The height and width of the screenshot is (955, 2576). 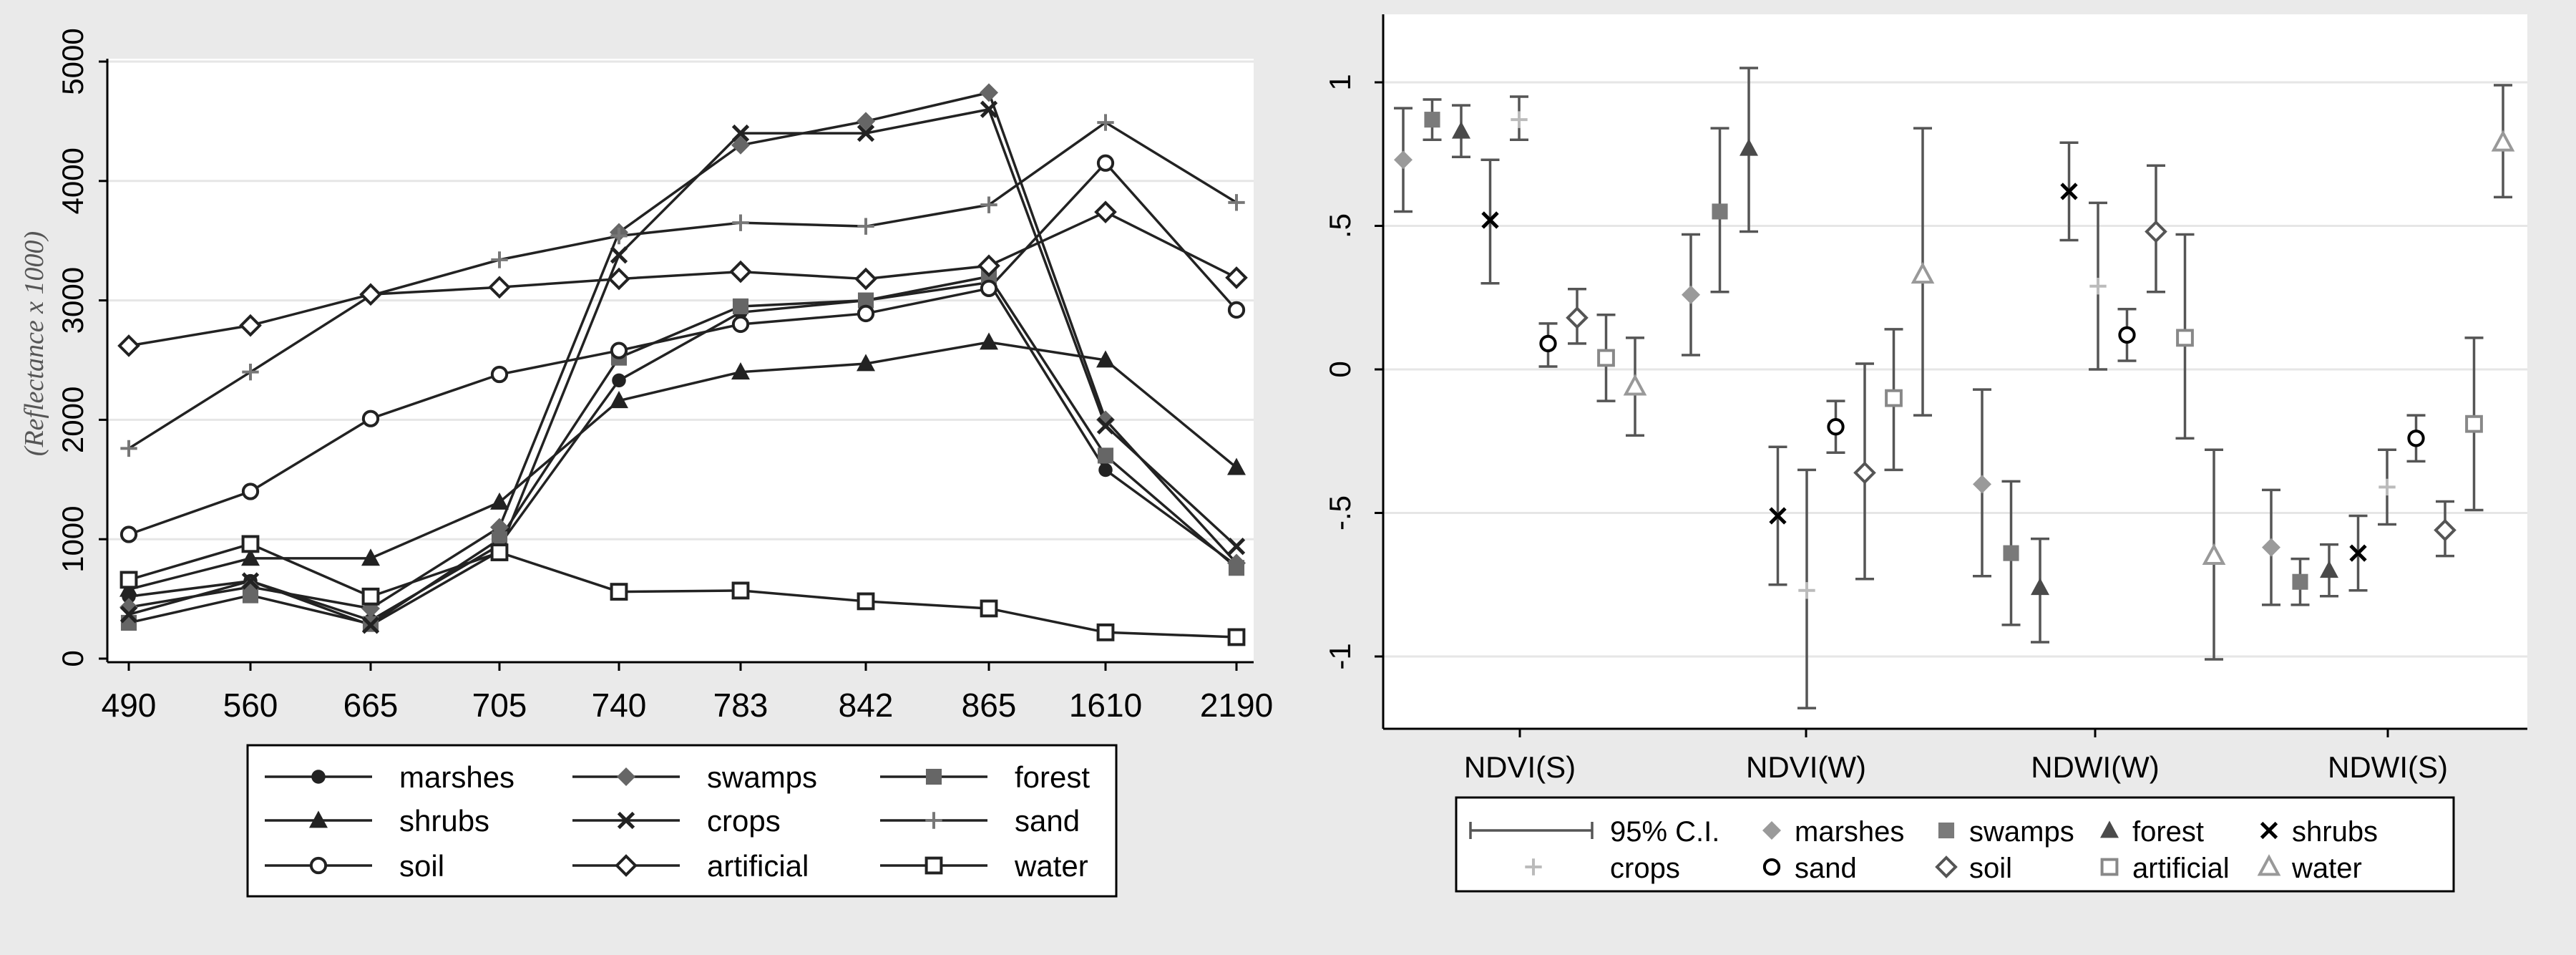 I want to click on x-tick-label-665: 665, so click(x=371, y=705).